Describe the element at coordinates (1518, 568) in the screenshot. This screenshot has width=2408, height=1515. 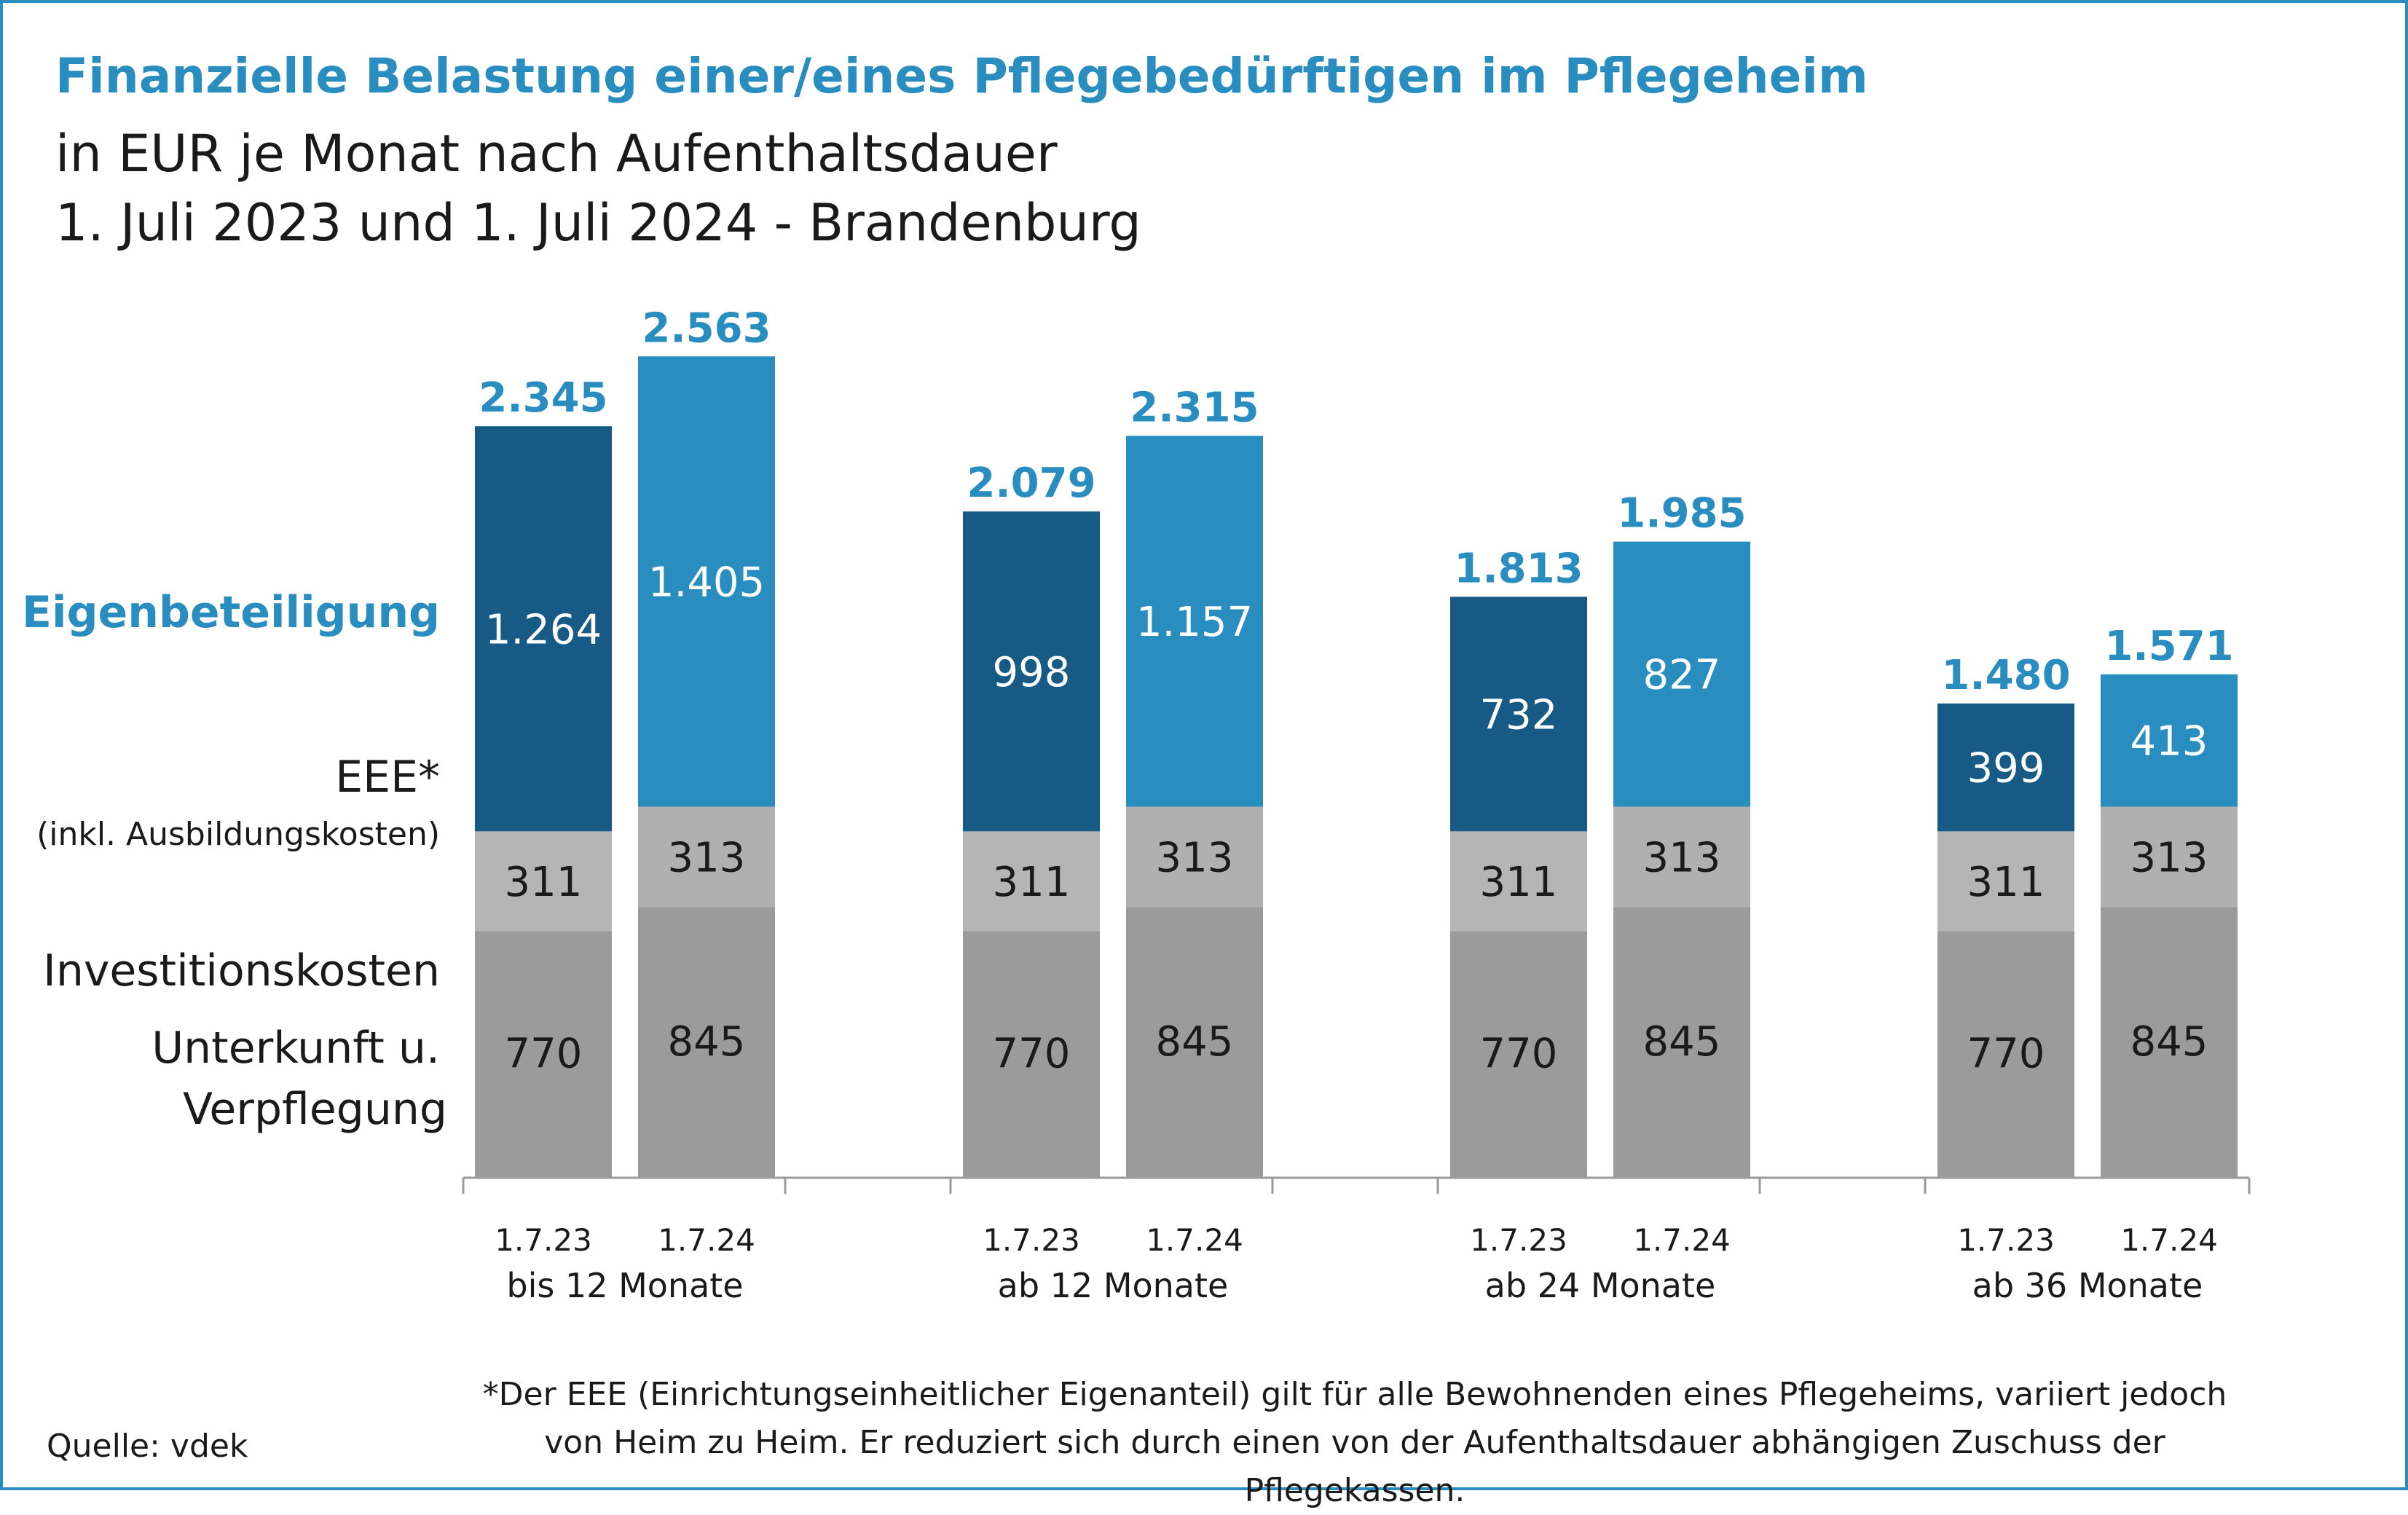
I see `data-label-total: 1.813` at that location.